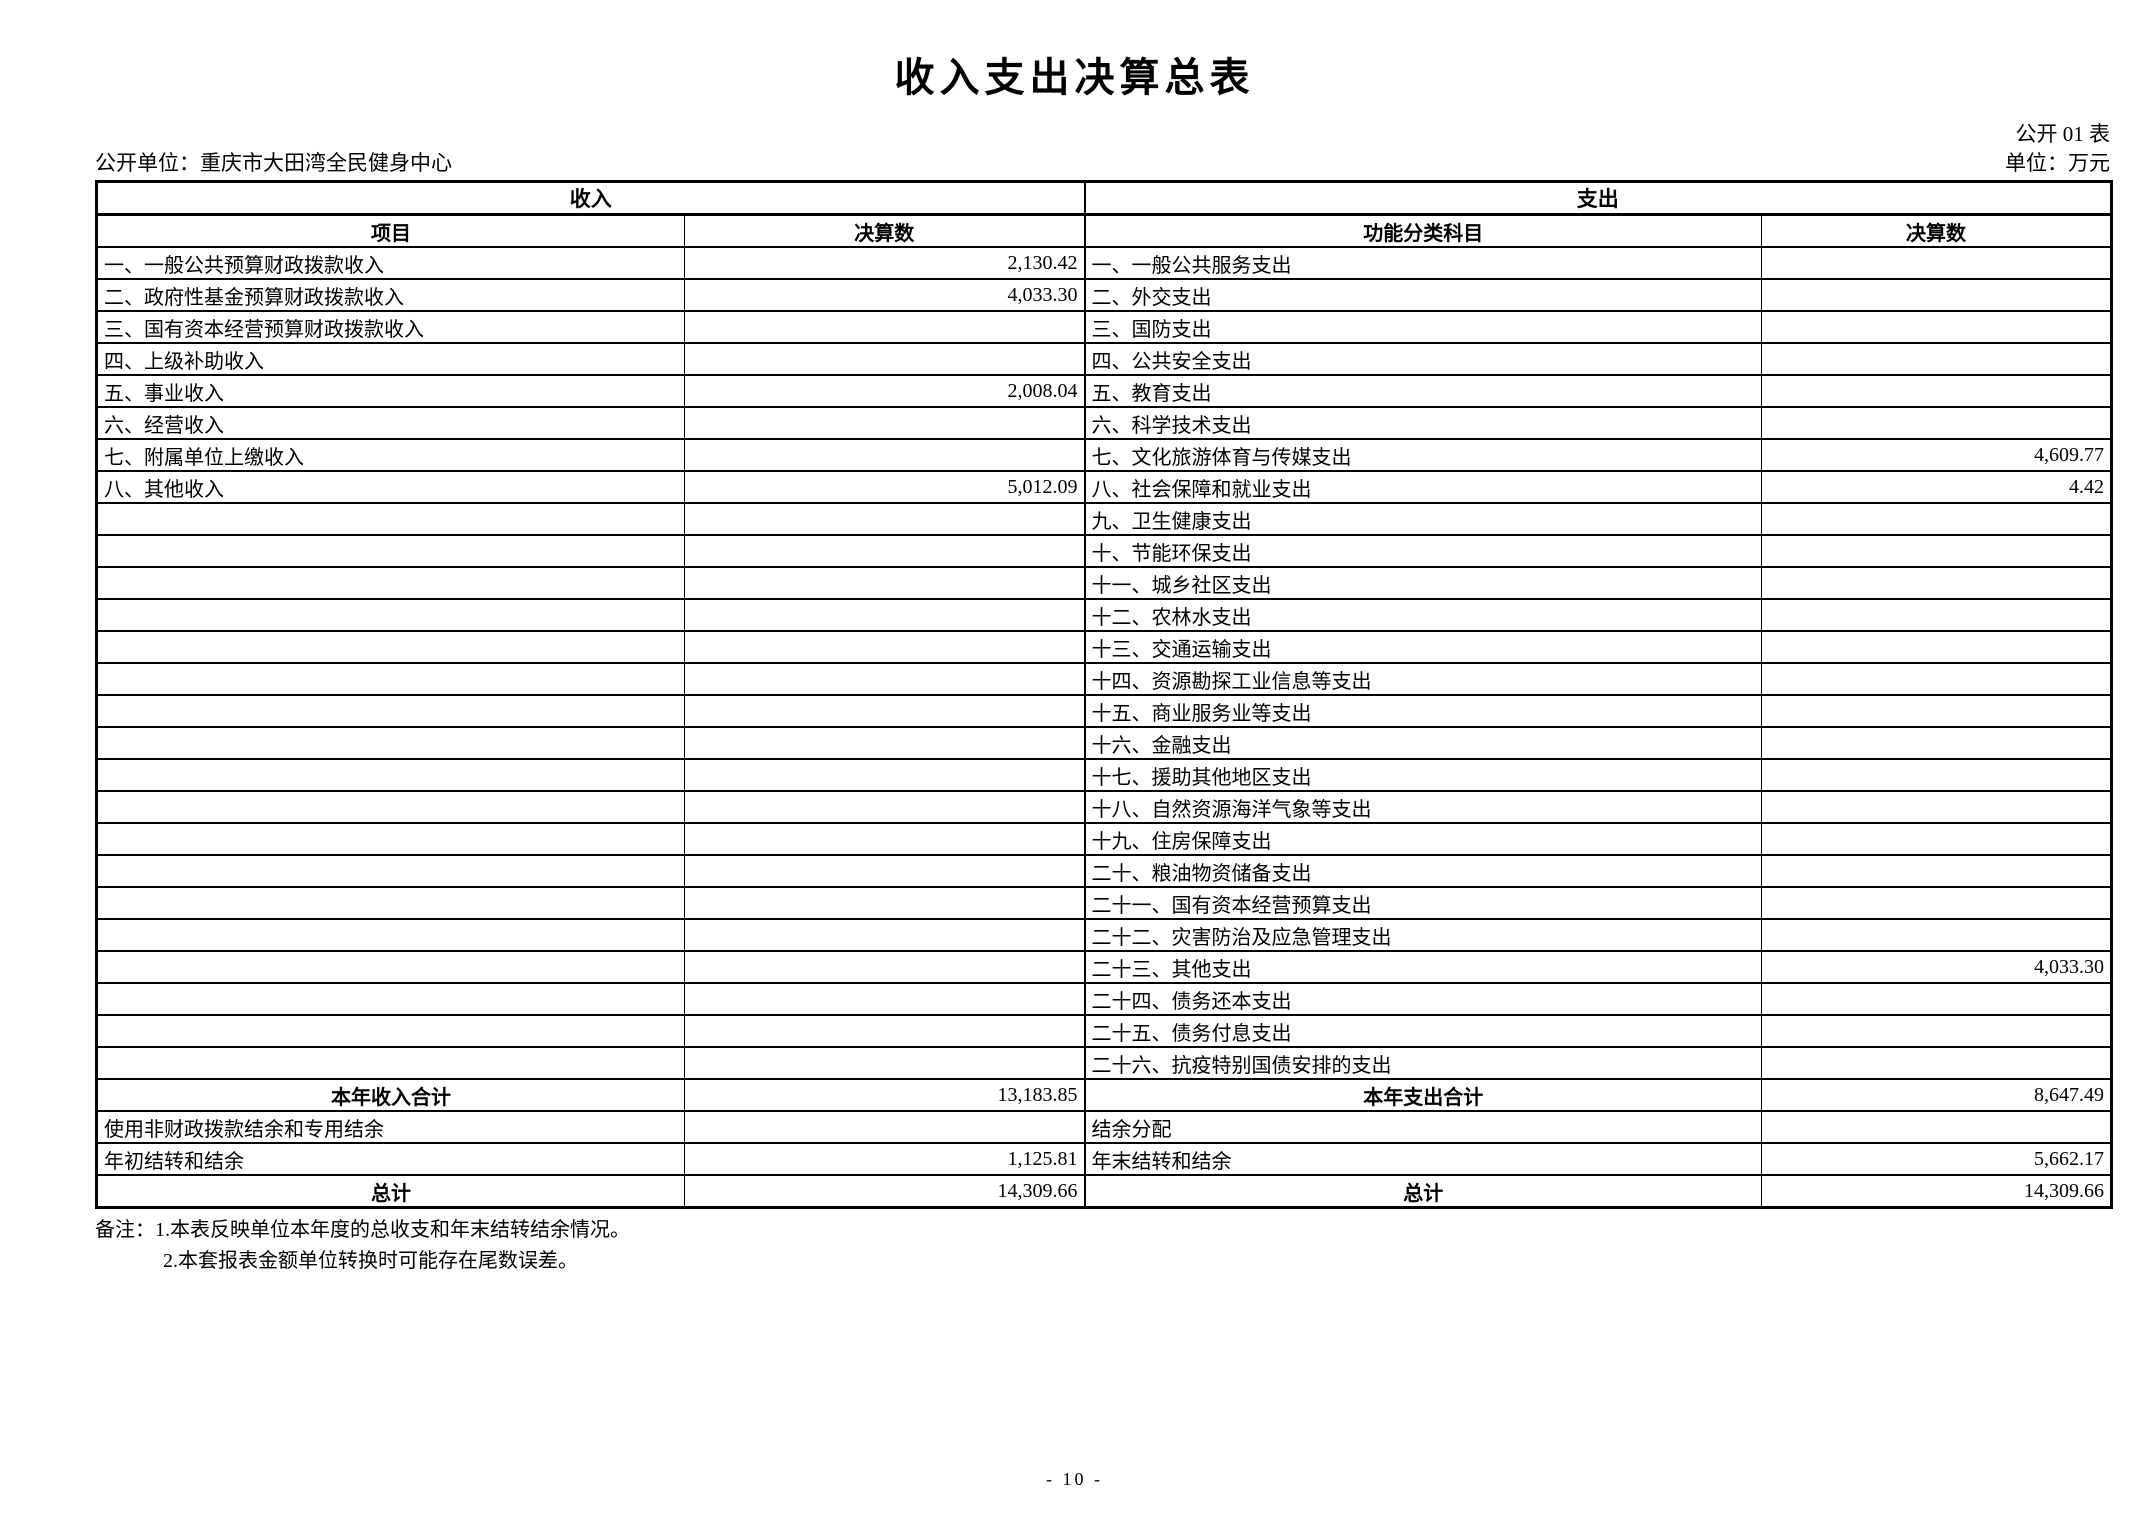 Image resolution: width=2149 pixels, height=1520 pixels. Describe the element at coordinates (1422, 711) in the screenshot. I see `expenditure-item-cell: 十五、商业服务业等支出` at that location.